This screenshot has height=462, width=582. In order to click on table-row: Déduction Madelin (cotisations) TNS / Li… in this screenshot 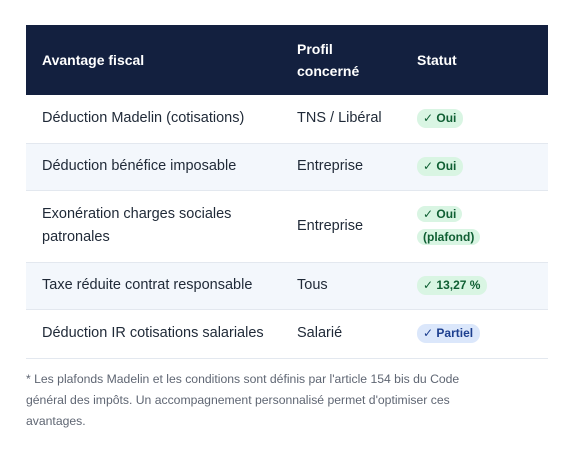, I will do `click(287, 119)`.